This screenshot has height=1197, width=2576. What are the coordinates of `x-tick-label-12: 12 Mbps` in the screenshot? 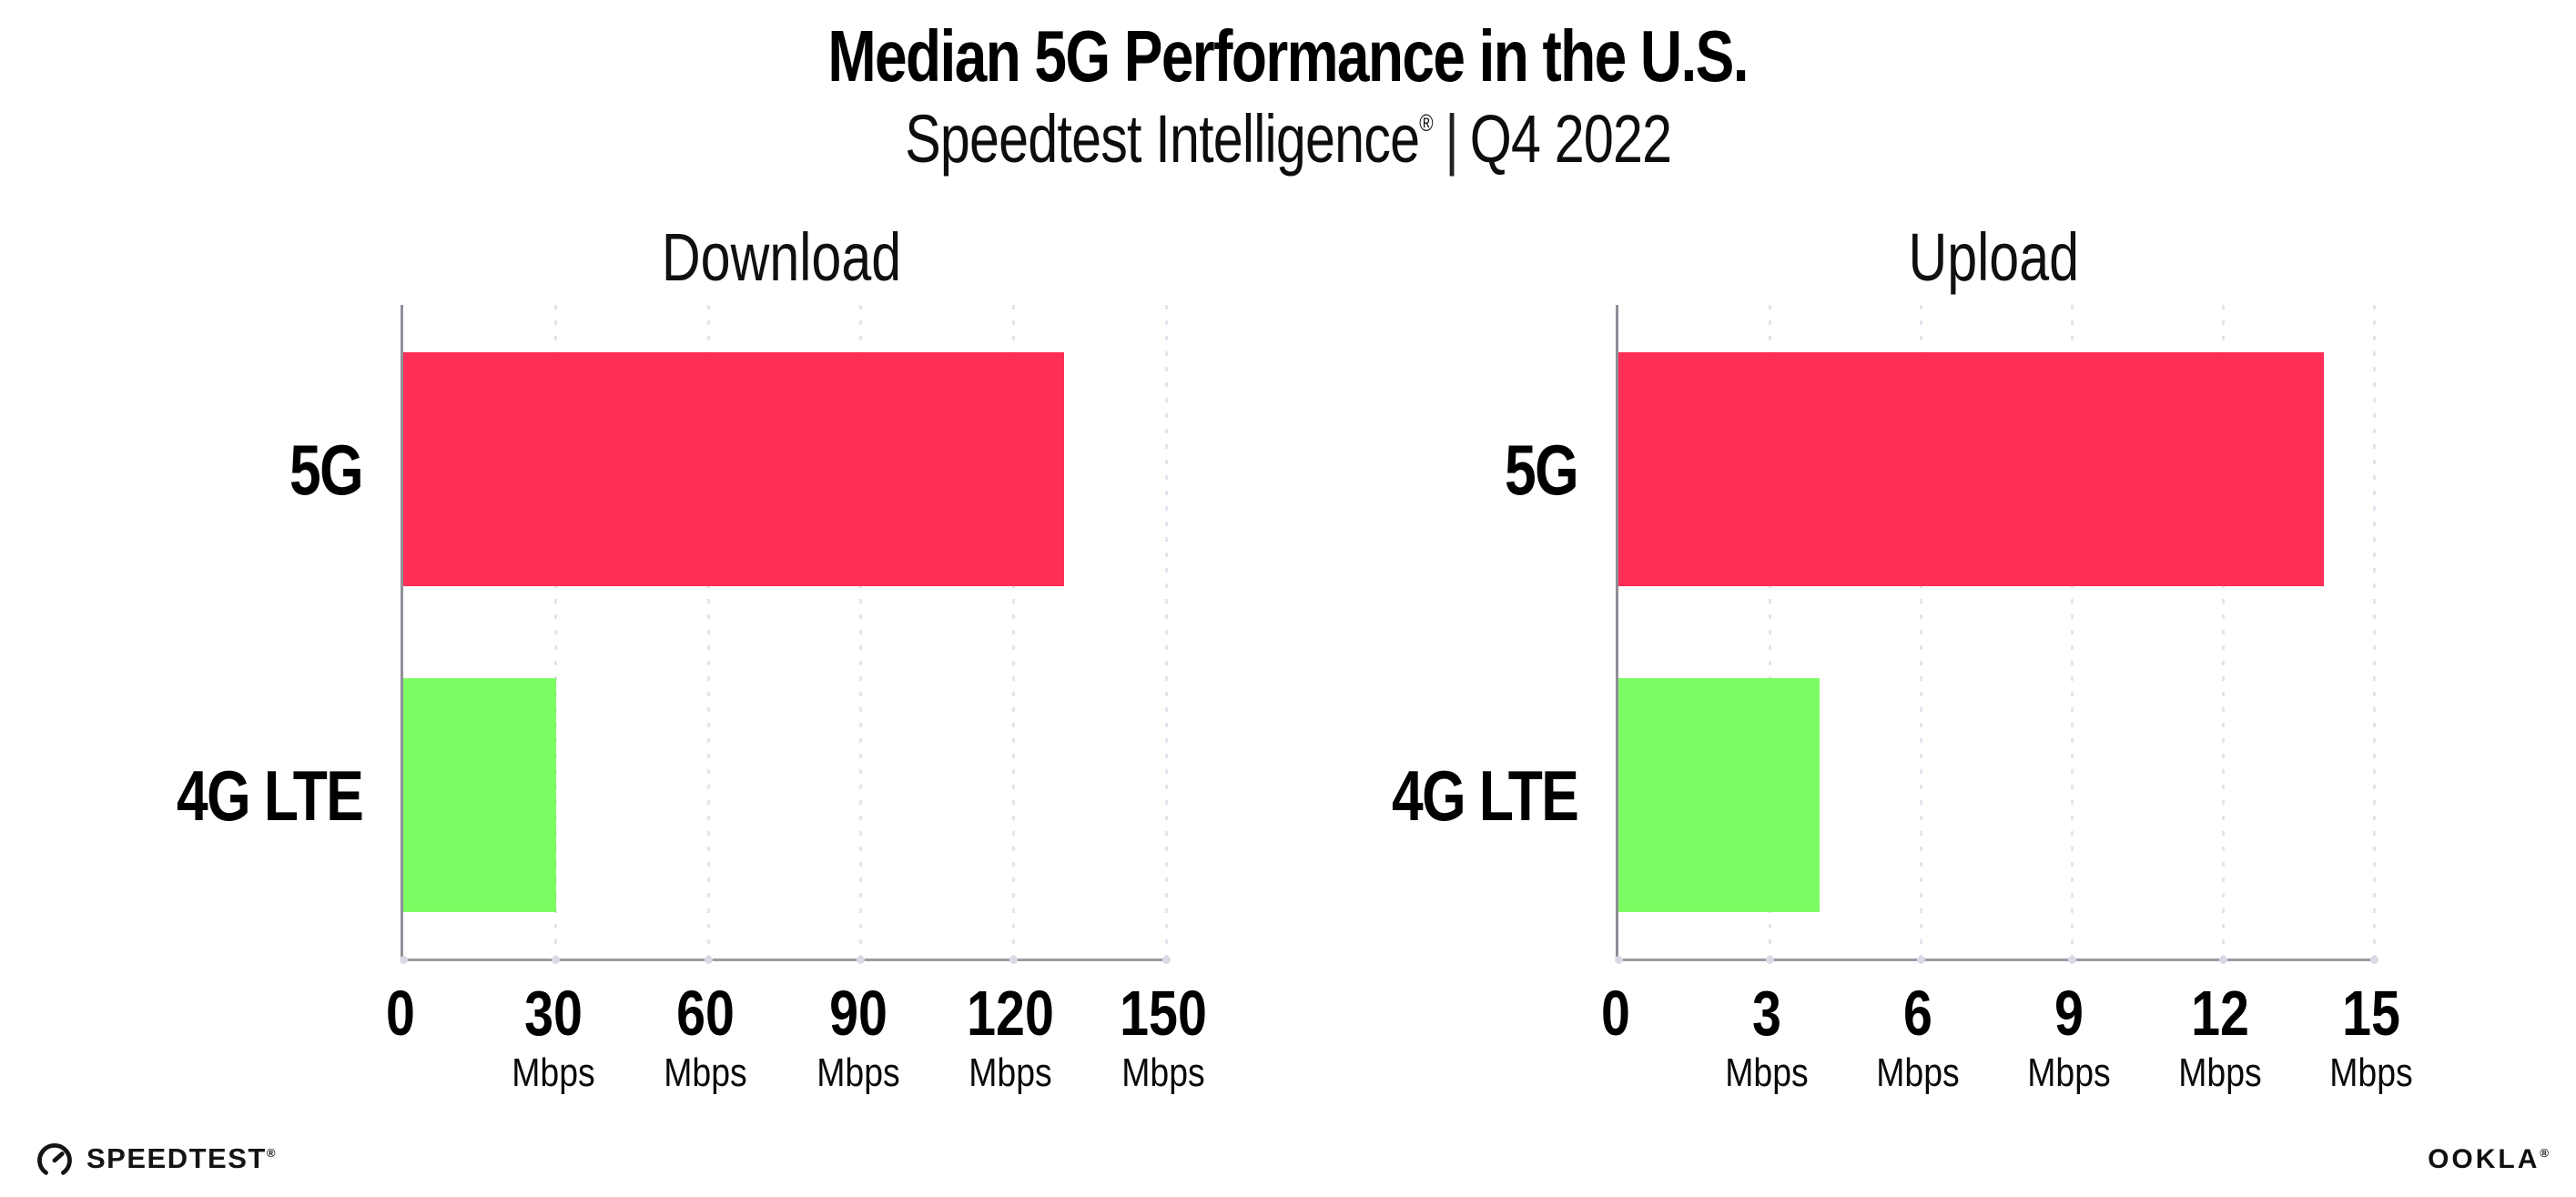 It's located at (2220, 1038).